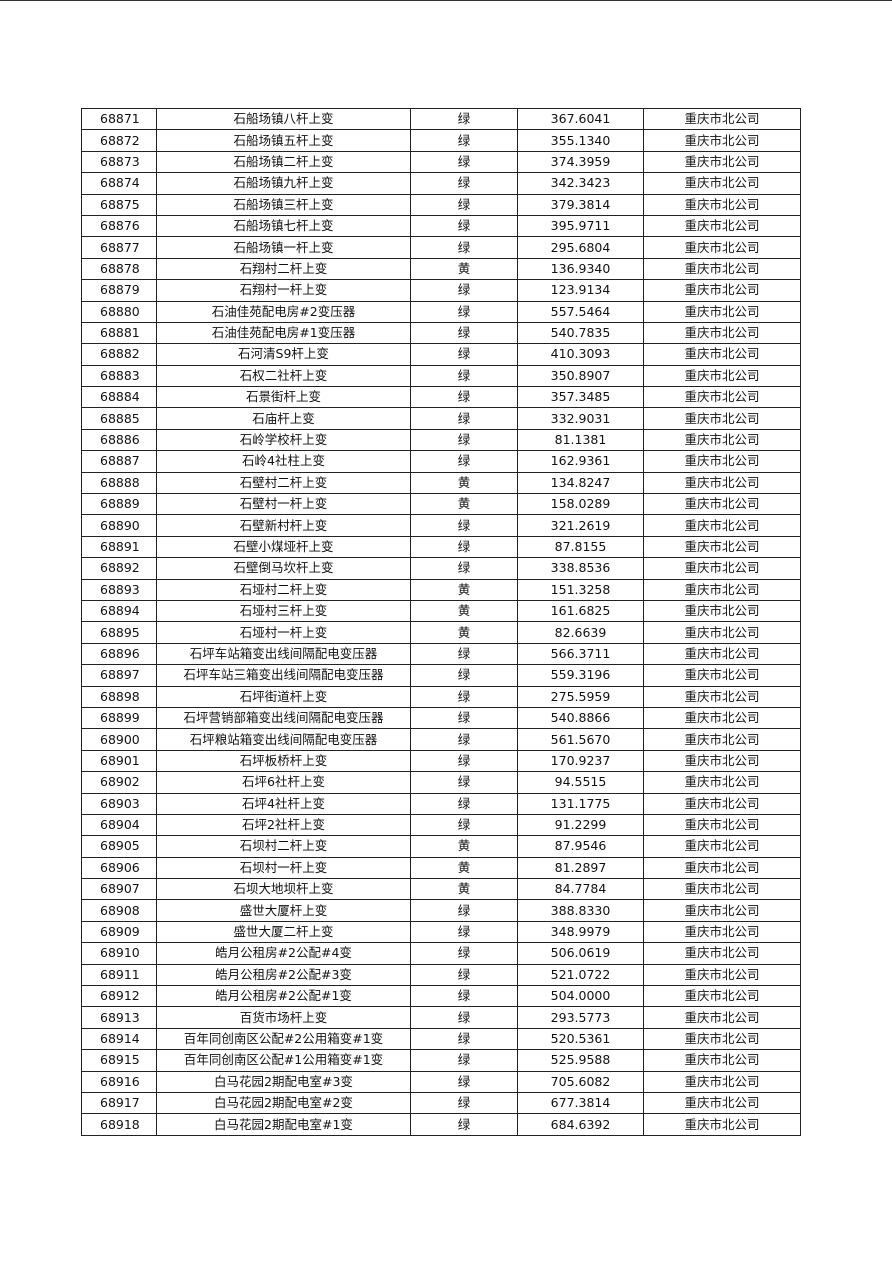 Image resolution: width=892 pixels, height=1262 pixels. What do you see at coordinates (119, 910) in the screenshot?
I see `row-id-cell: 68908` at bounding box center [119, 910].